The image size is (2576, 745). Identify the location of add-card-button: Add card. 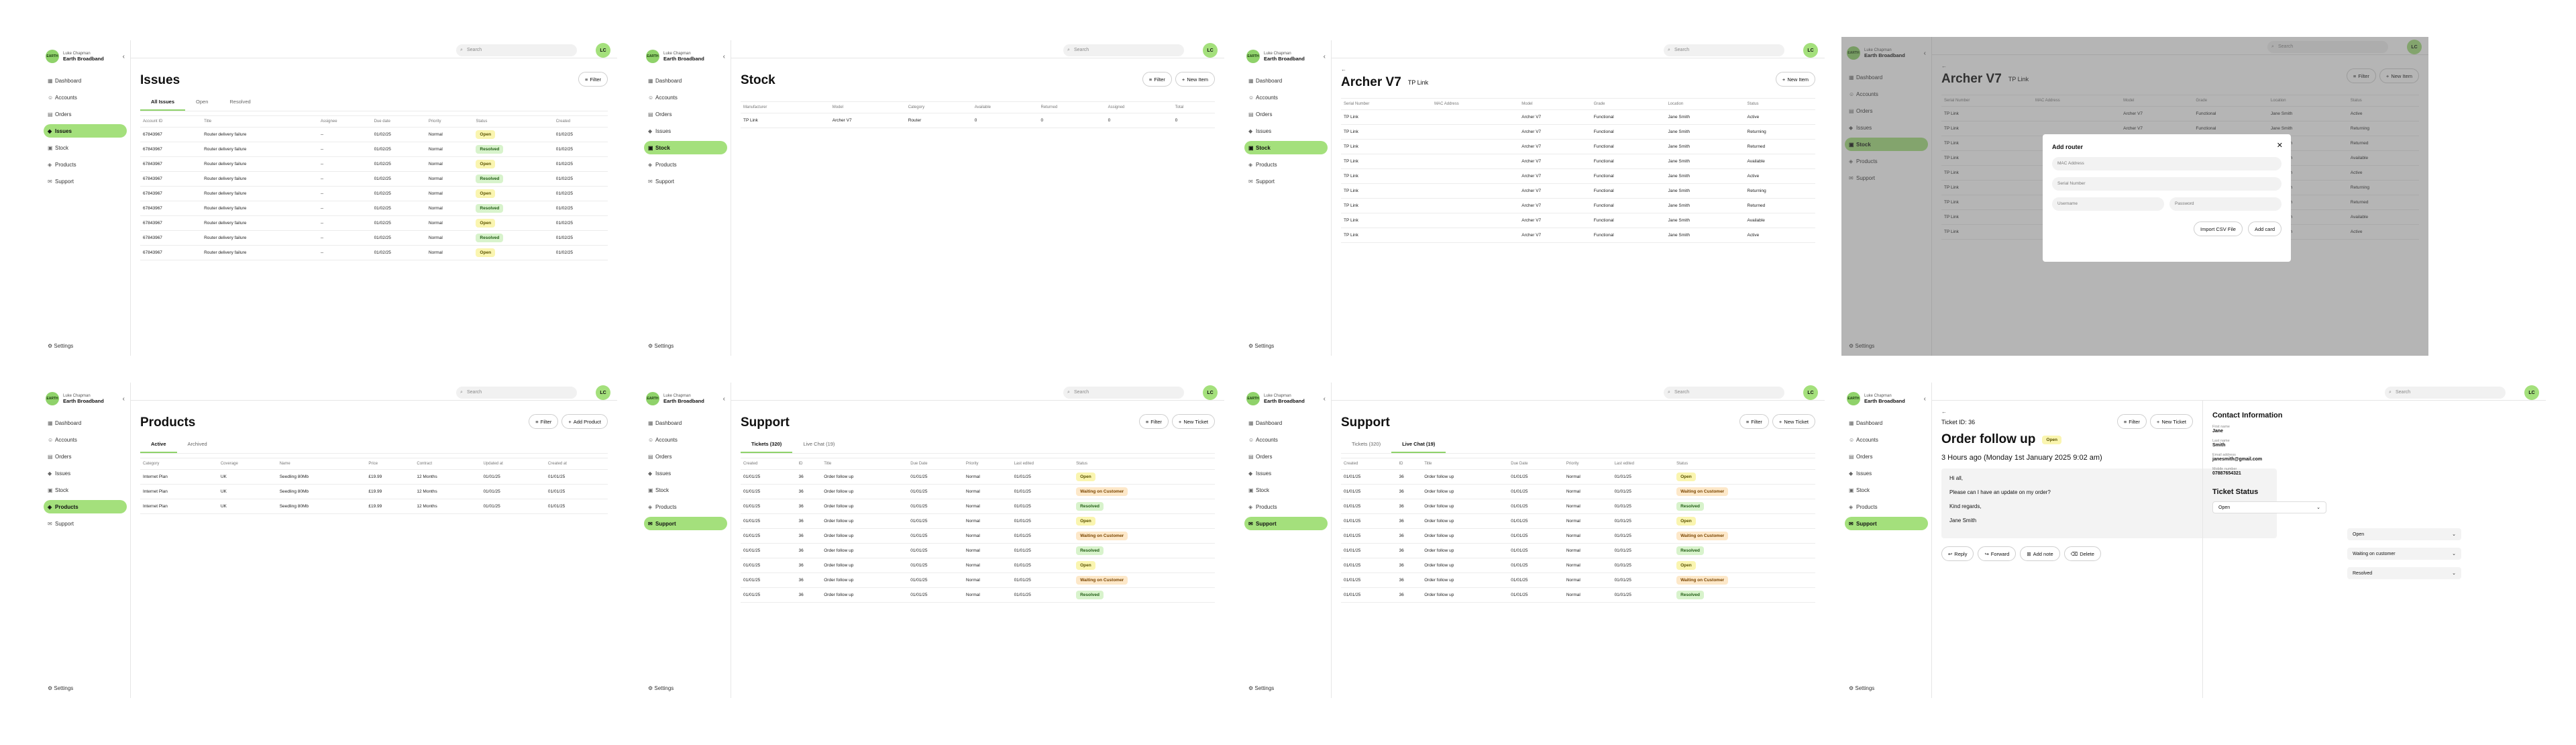
(2264, 229).